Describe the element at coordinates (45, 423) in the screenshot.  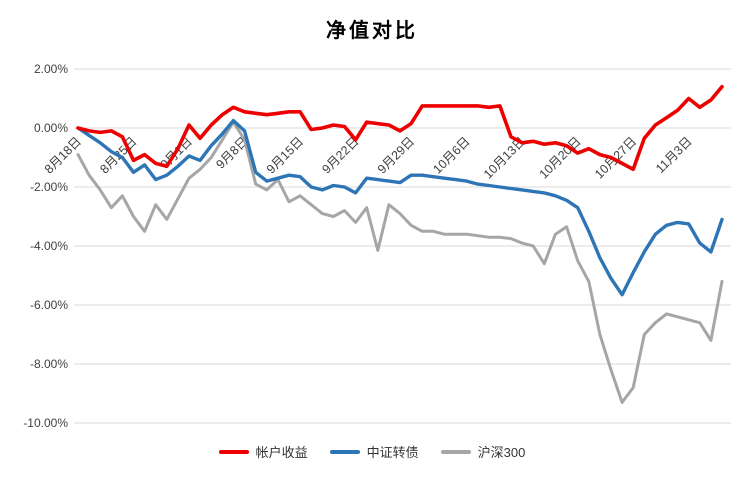
I see `y-axis-tick-label: -10.00%` at that location.